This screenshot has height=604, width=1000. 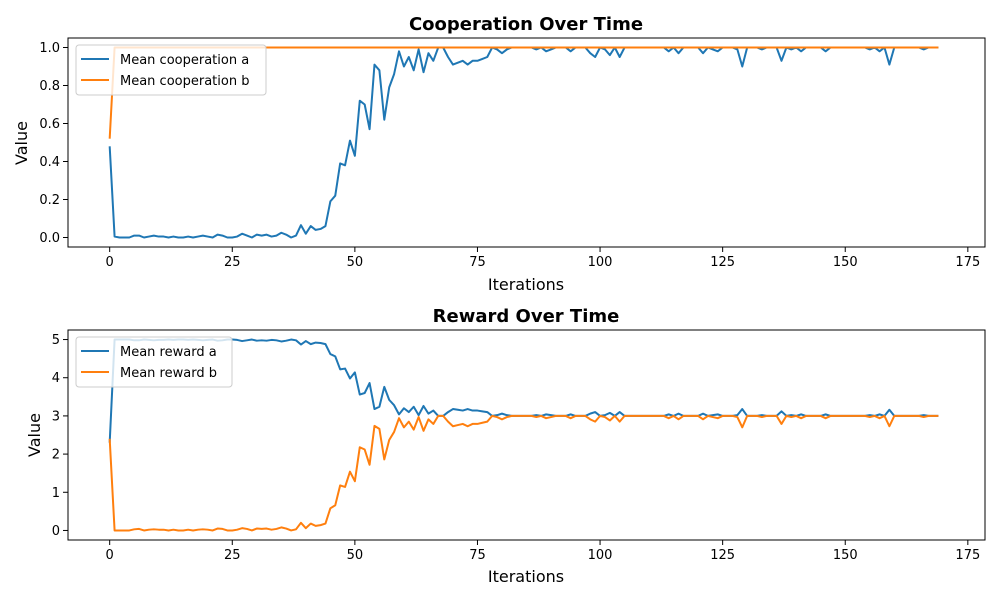 What do you see at coordinates (56, 340) in the screenshot?
I see `y-tick-label: 5` at bounding box center [56, 340].